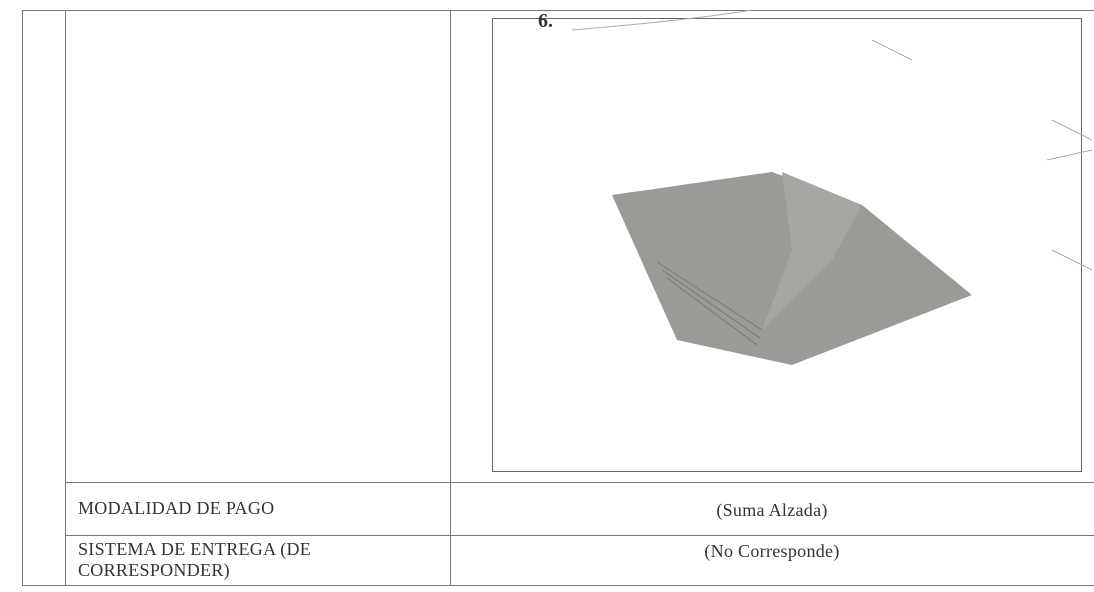 The height and width of the screenshot is (592, 1094). I want to click on blanket-edges, so click(709, 303).